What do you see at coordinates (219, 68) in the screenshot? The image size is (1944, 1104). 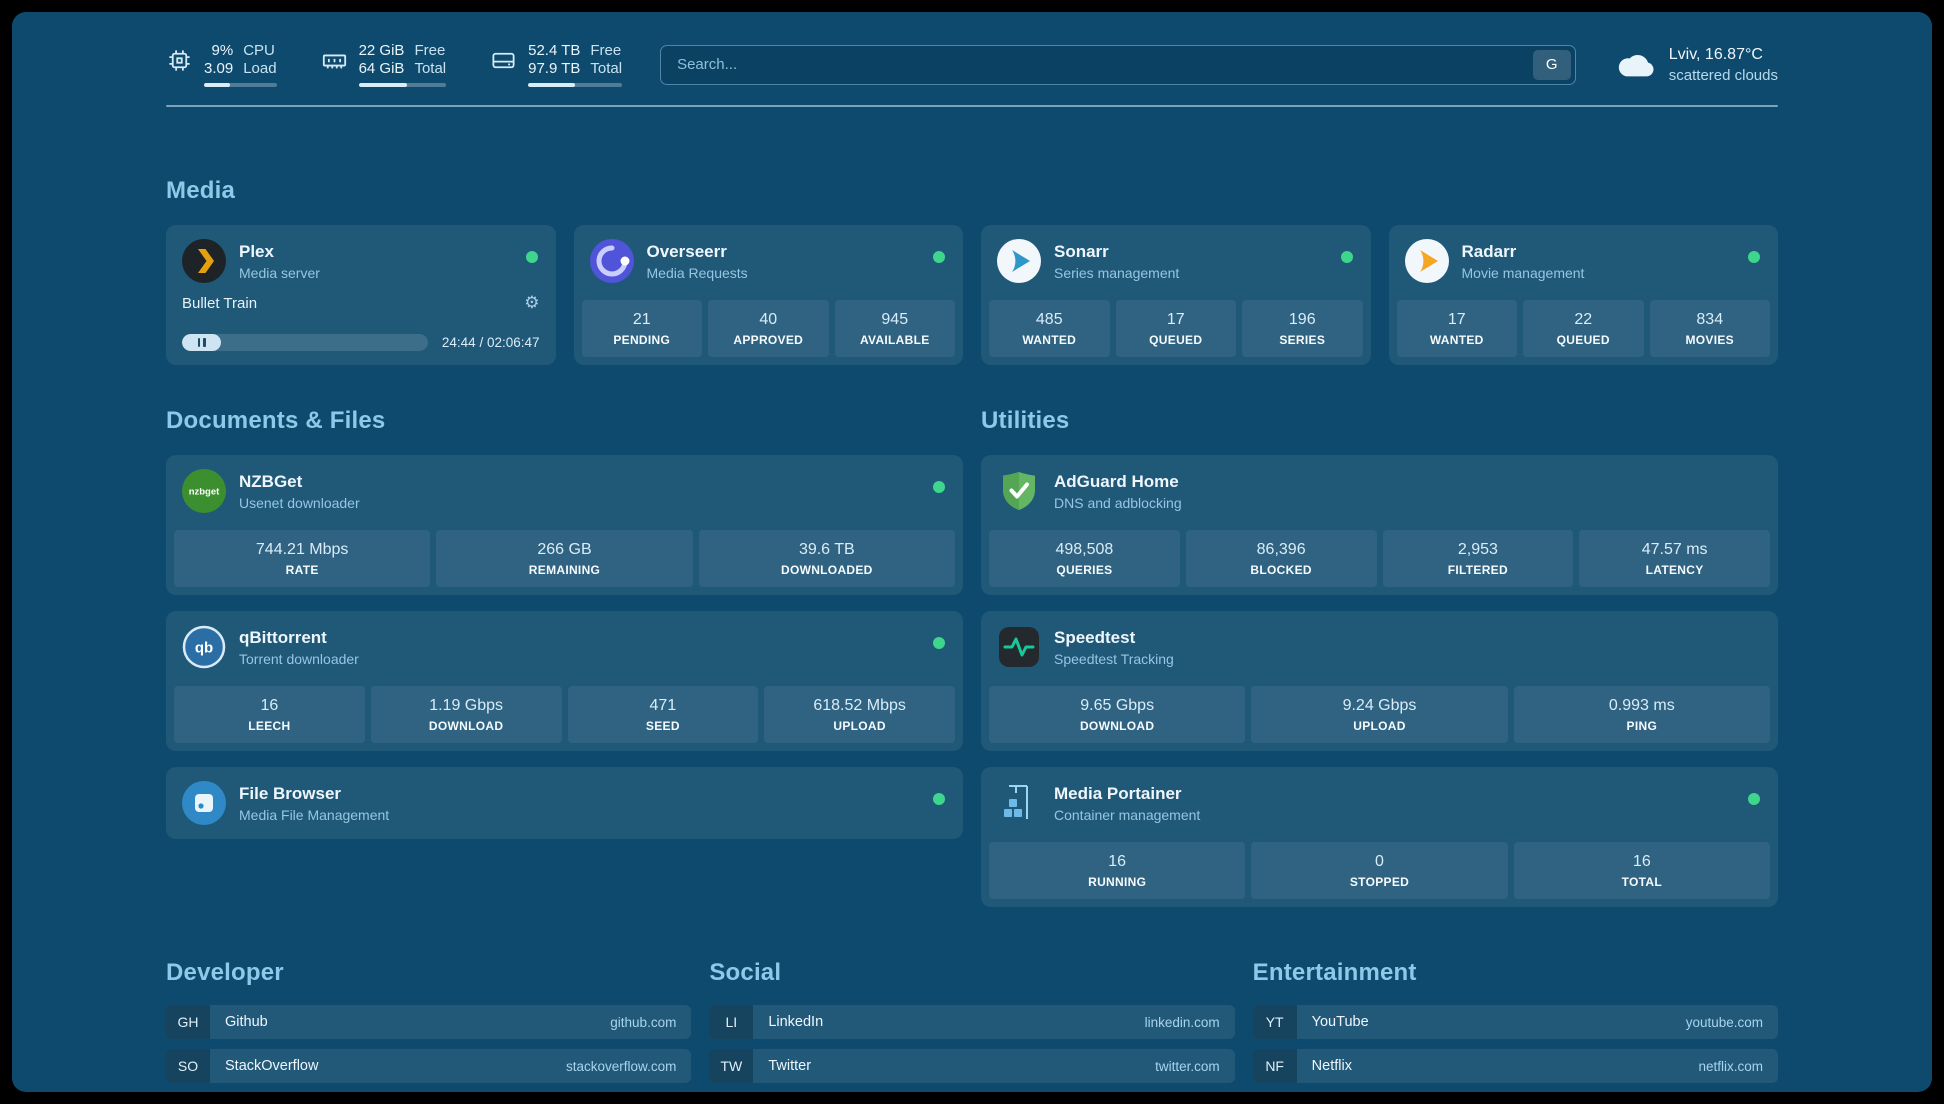 I see `cpu-load-value: 3.09` at bounding box center [219, 68].